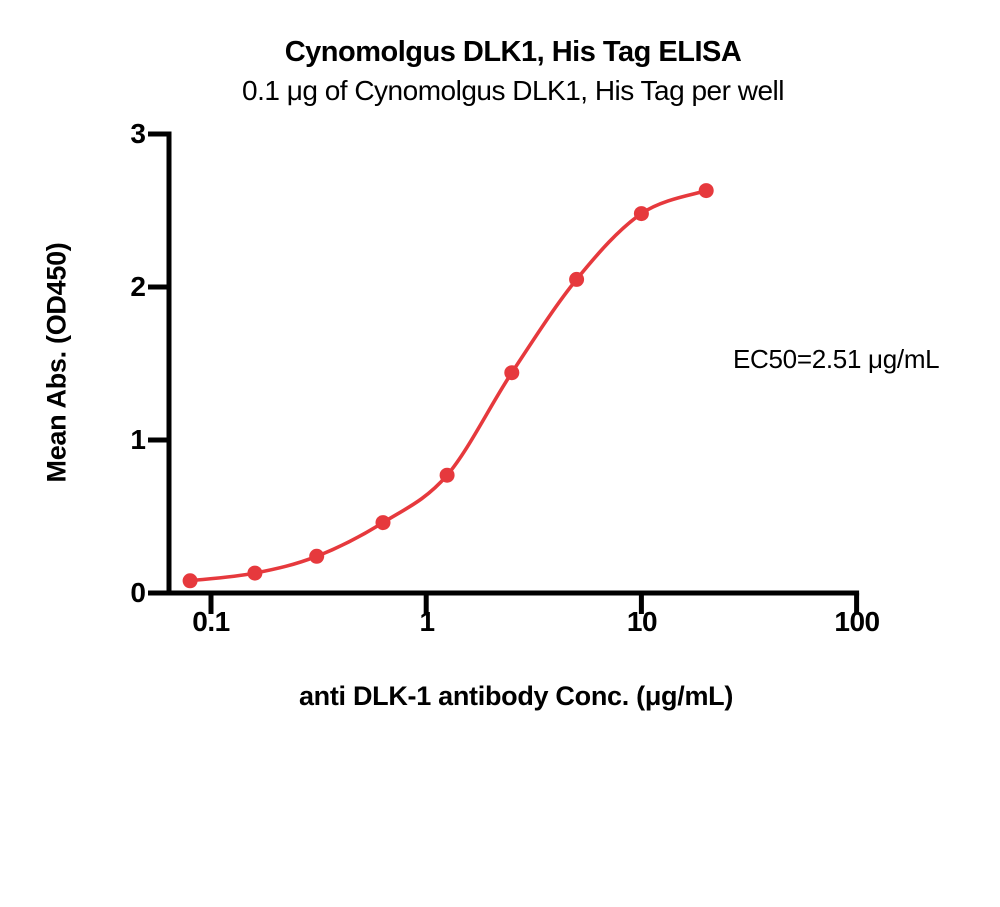 The image size is (1000, 907). I want to click on y-tick-label-0: 0, so click(138, 592).